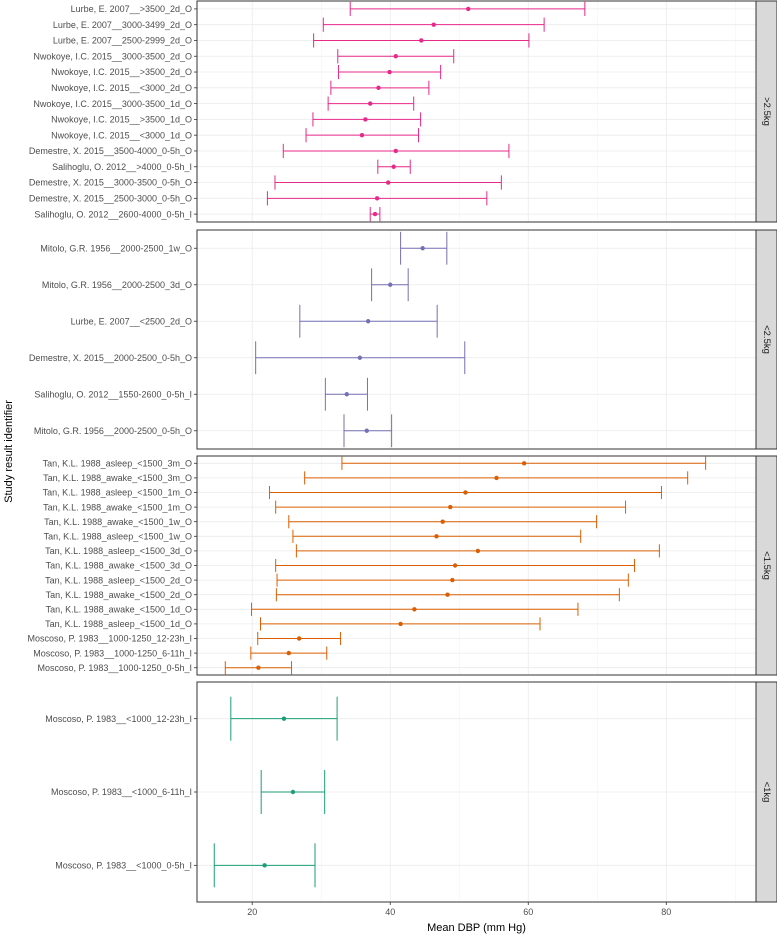 Image resolution: width=777 pixels, height=935 pixels. I want to click on y-tick-label: Salihoglu, O. 2012__1550-2600_0-5h_I, so click(113, 394).